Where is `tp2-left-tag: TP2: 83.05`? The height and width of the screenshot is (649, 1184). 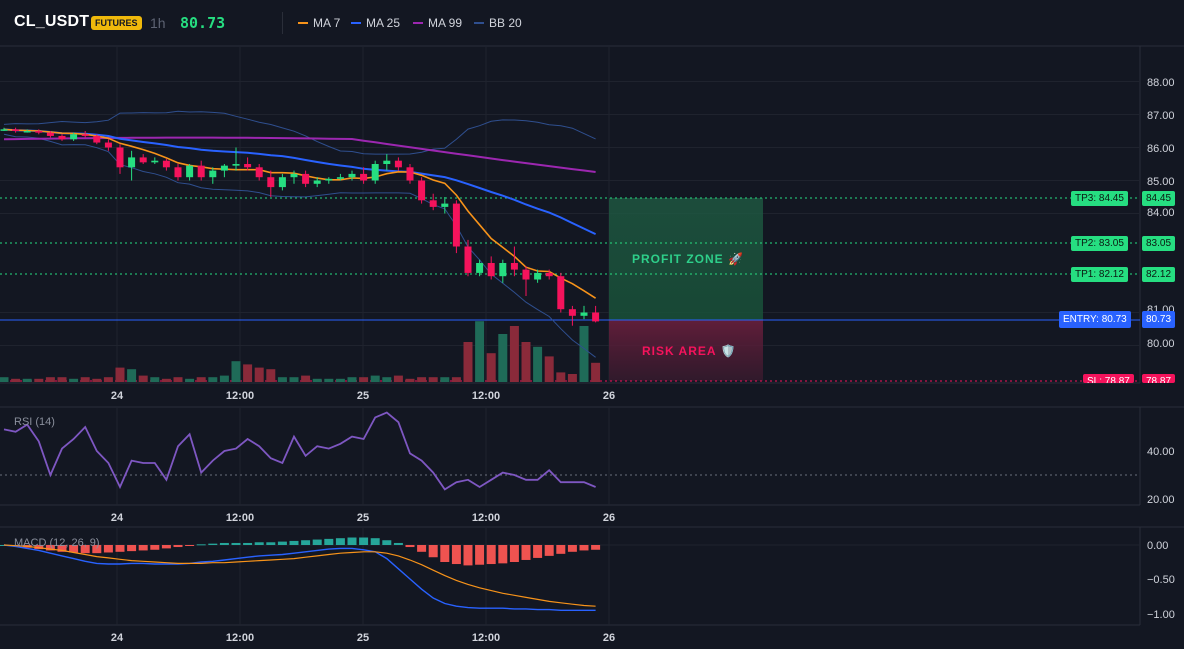 tp2-left-tag: TP2: 83.05 is located at coordinates (1099, 243).